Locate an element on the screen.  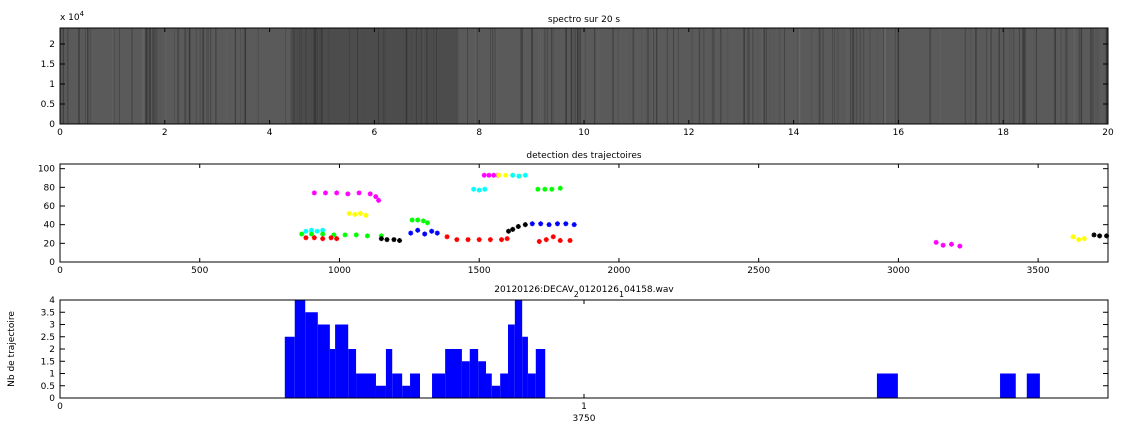
y-tick-label: 1.5 is located at coordinates (48, 65).